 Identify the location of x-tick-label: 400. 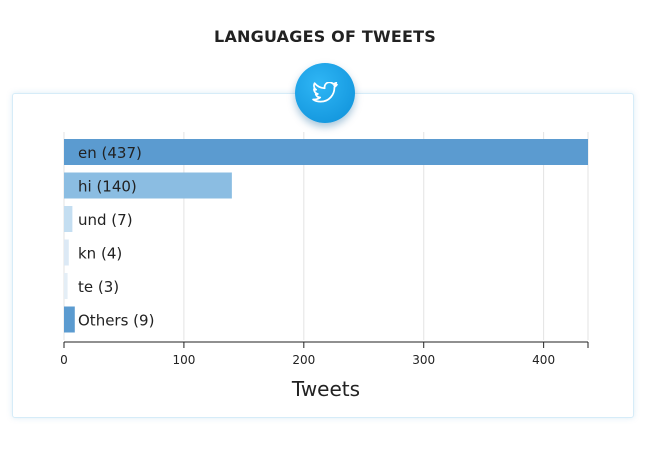
(543, 360).